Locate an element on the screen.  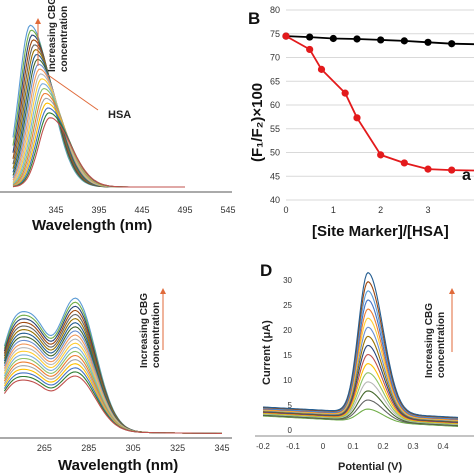
panel-d-x-tick-label: 0.3 is located at coordinates (413, 446).